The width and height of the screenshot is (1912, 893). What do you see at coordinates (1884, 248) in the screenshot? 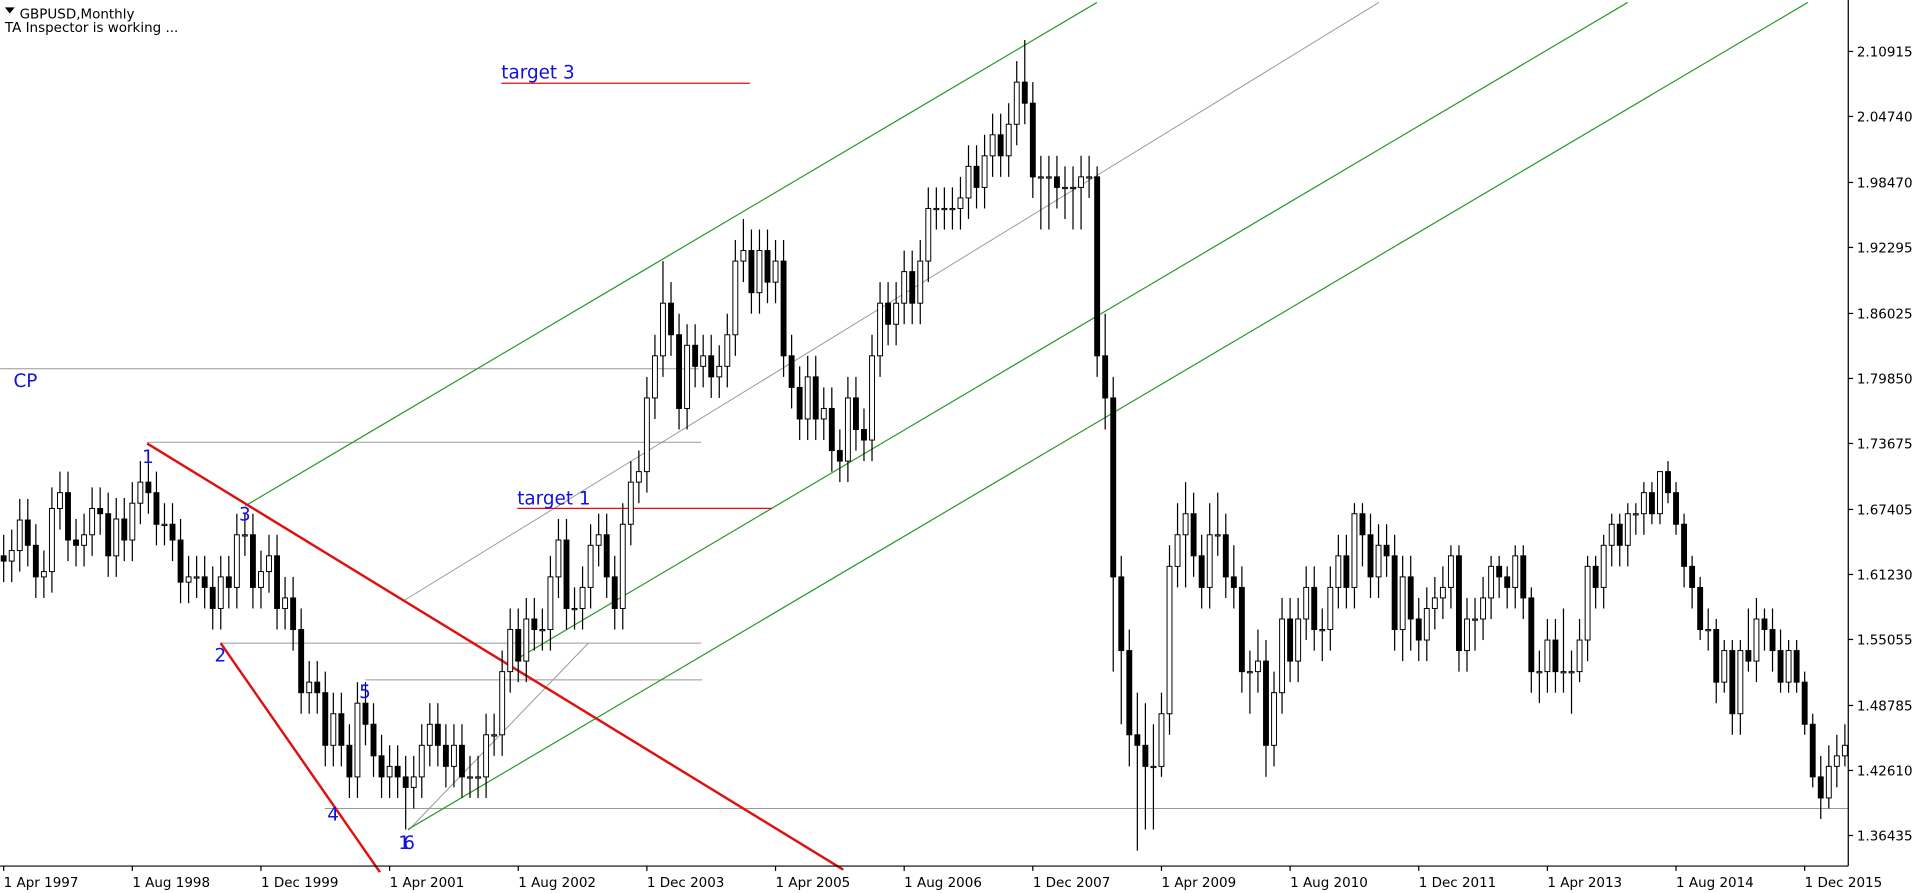
I see `y-tick-label: 1.92295` at bounding box center [1884, 248].